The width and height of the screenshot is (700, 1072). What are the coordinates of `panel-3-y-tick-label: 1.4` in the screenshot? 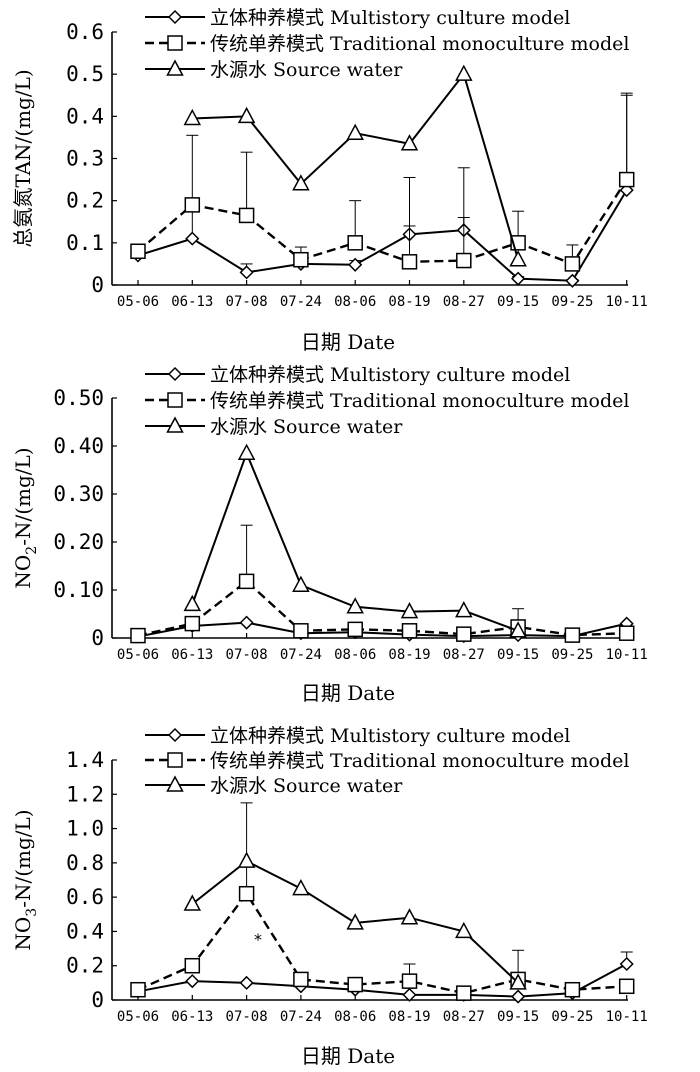 It's located at (85, 760).